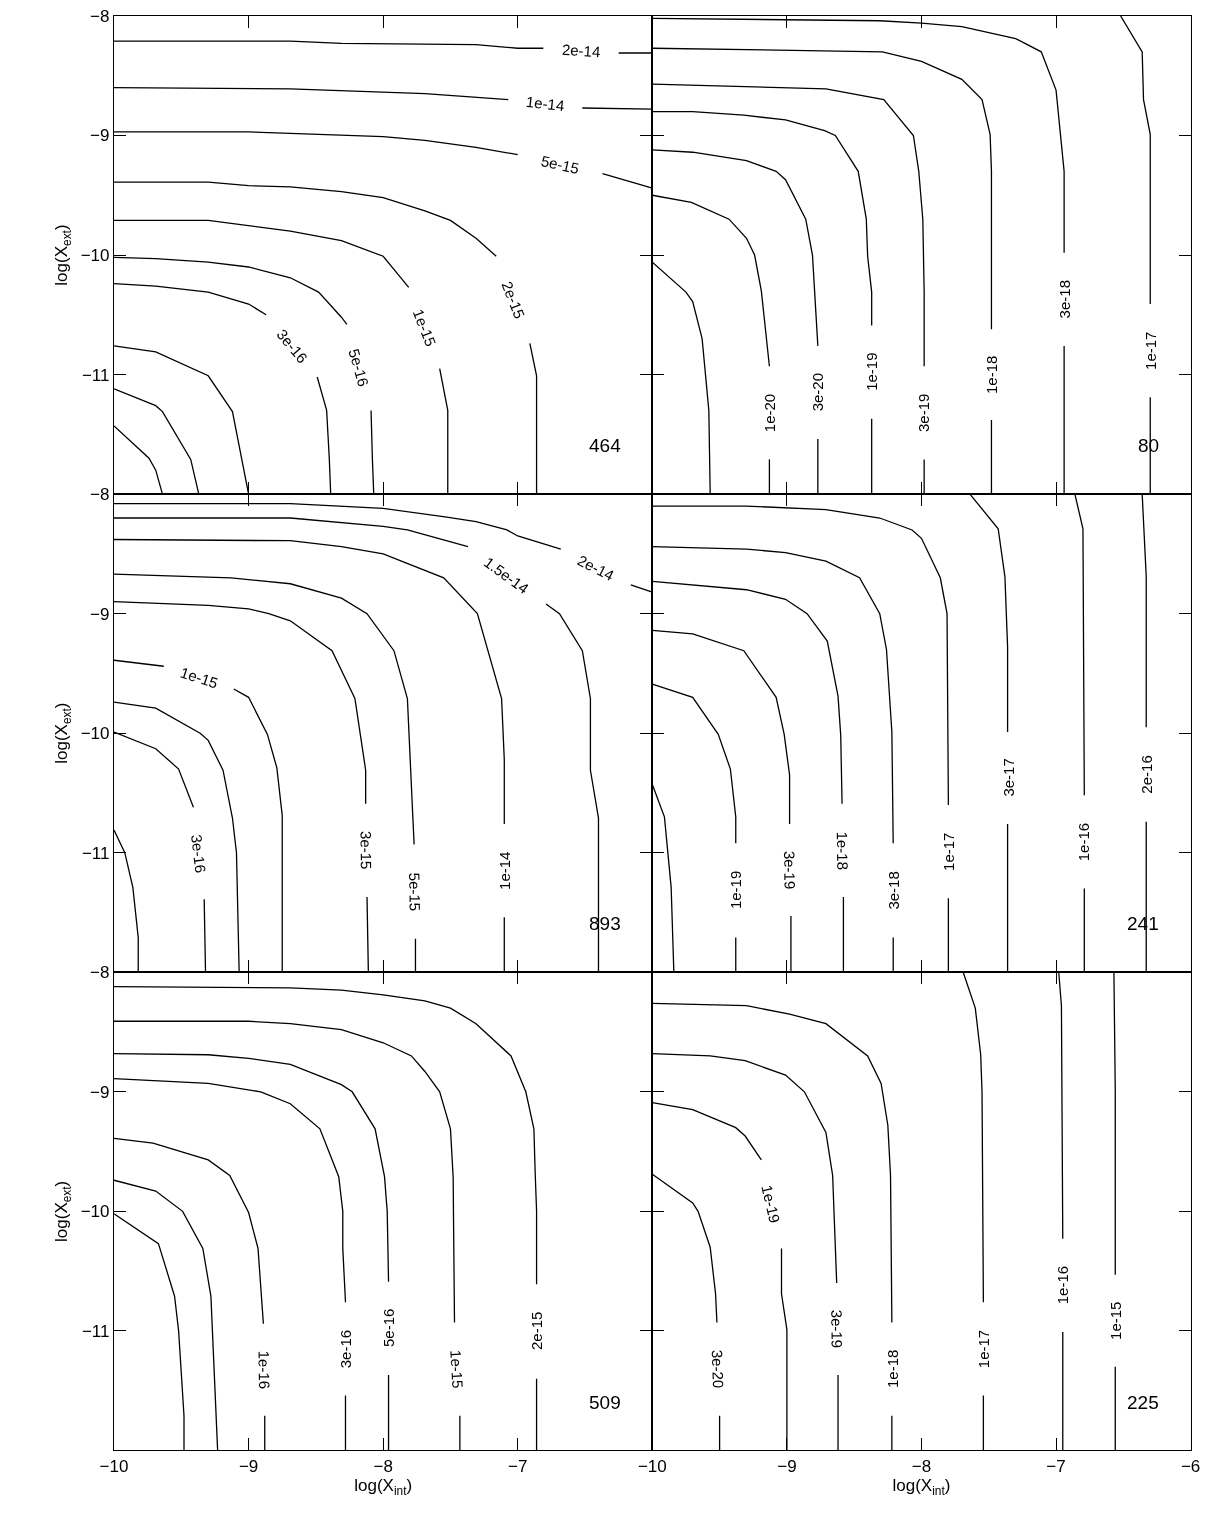 This screenshot has width=1232, height=1517. I want to click on text: 2e-16, so click(1146, 774).